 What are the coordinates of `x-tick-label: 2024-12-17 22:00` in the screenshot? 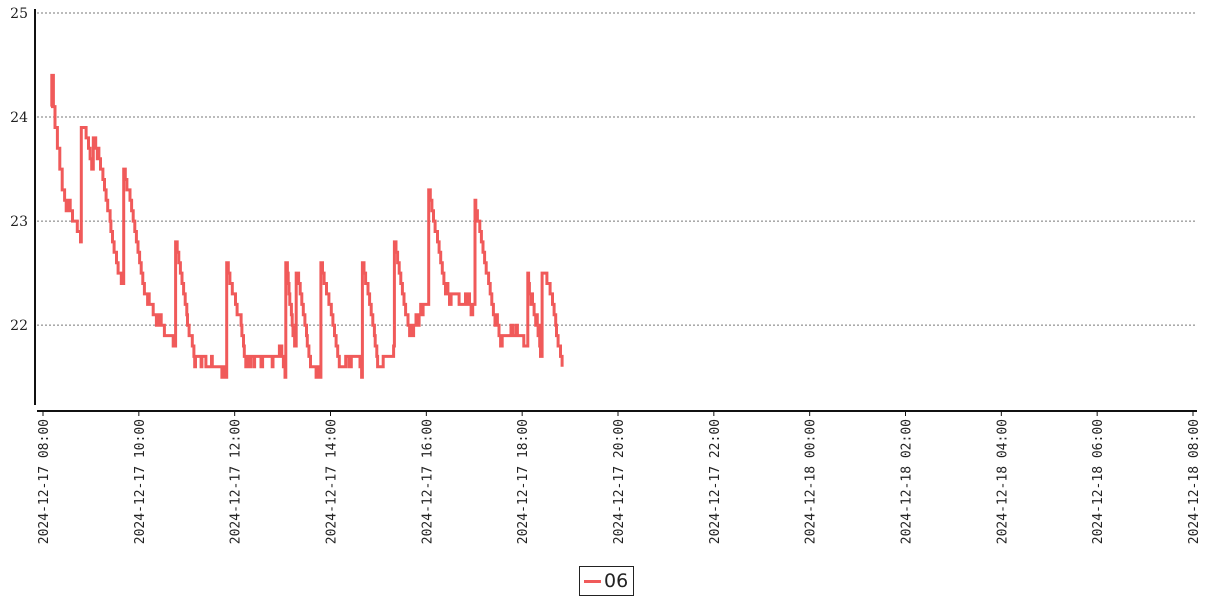 It's located at (715, 481).